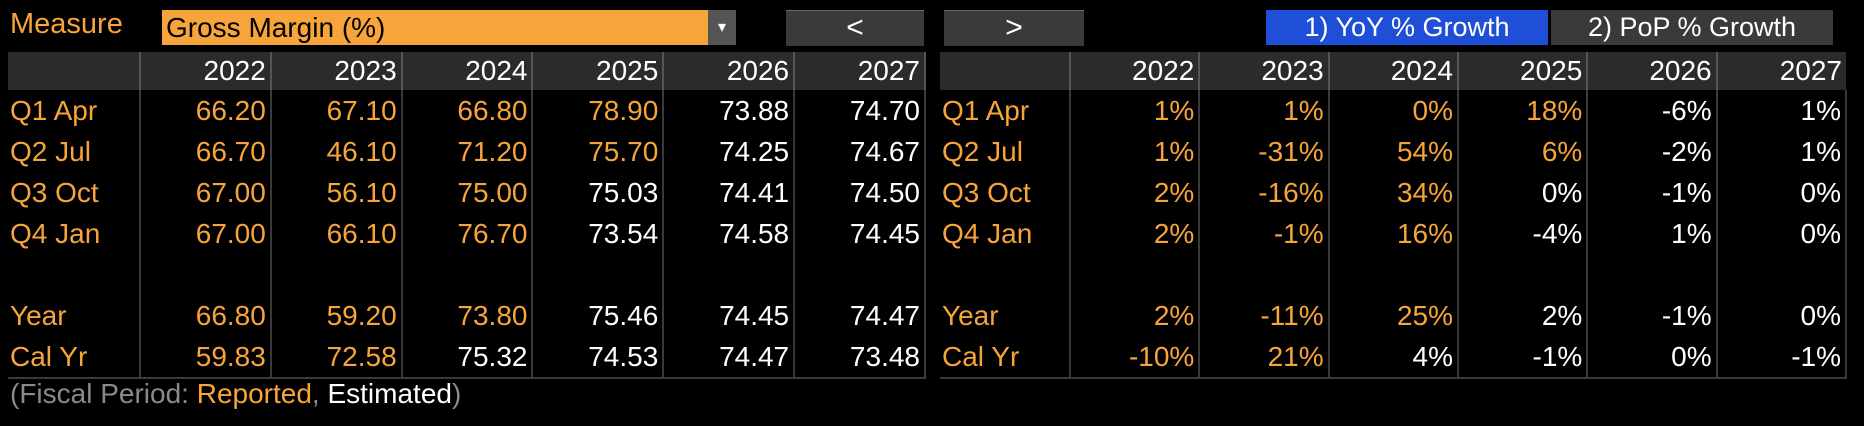 This screenshot has height=426, width=1864. Describe the element at coordinates (1692, 27) in the screenshot. I see `pop-growth-button: 2) PoP % Growth` at that location.